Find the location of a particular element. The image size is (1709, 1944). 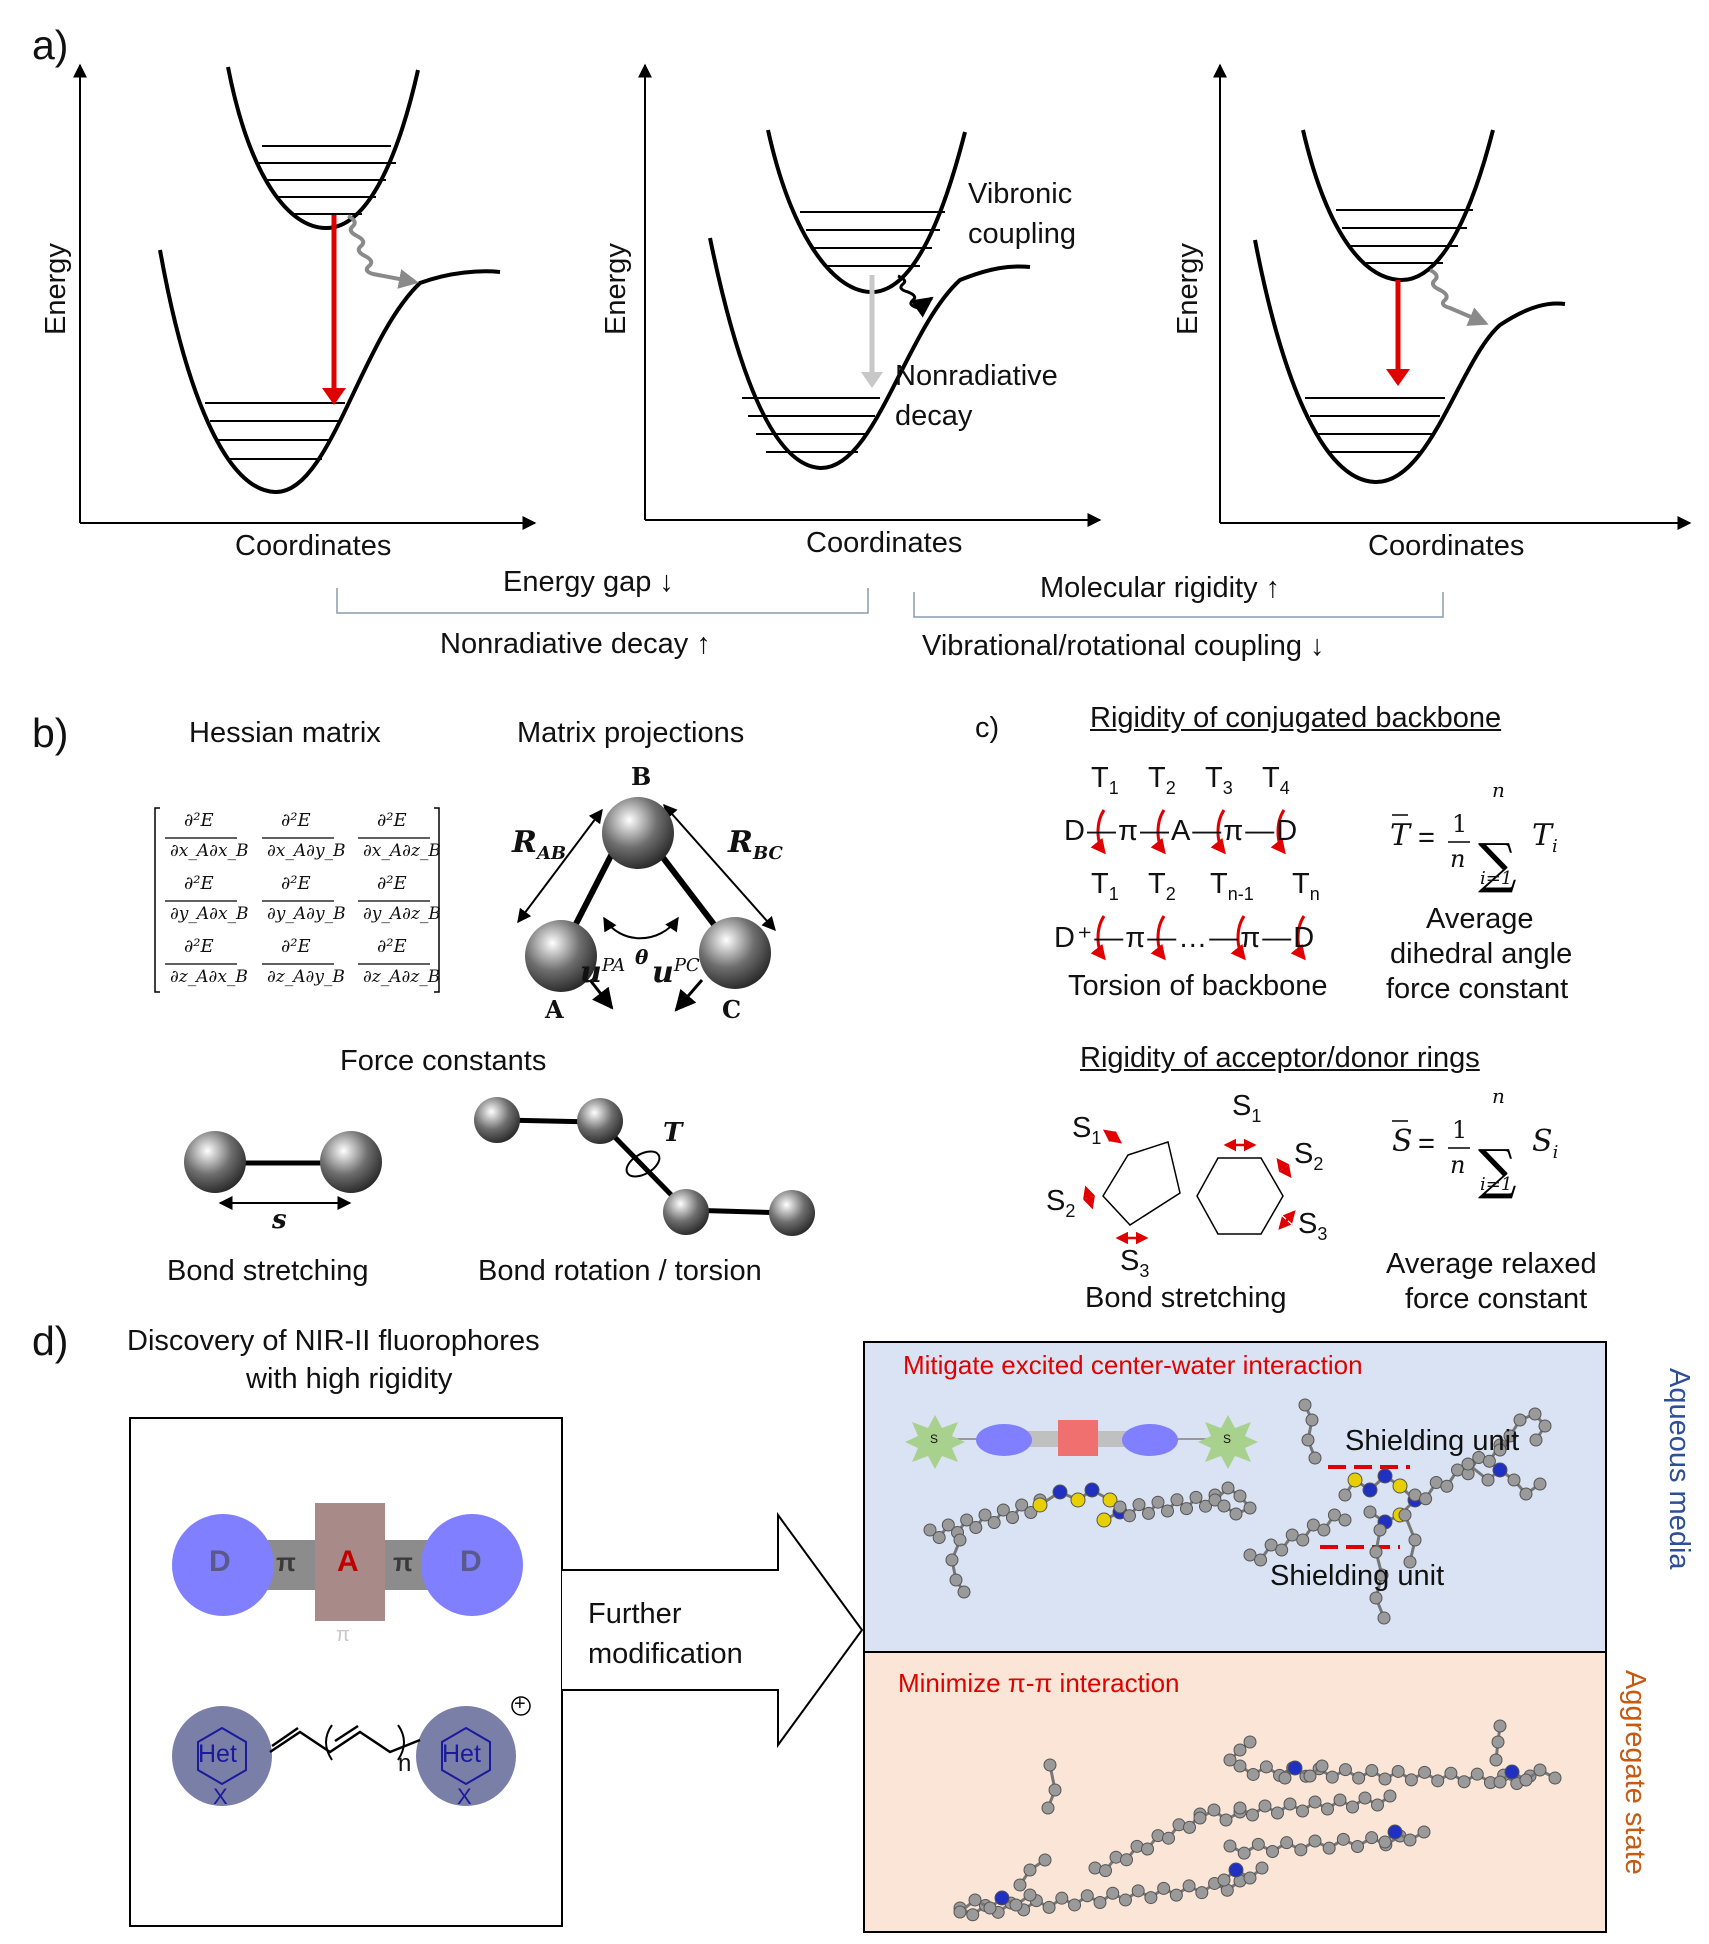

bracket-right is located at coordinates (1178, 605).